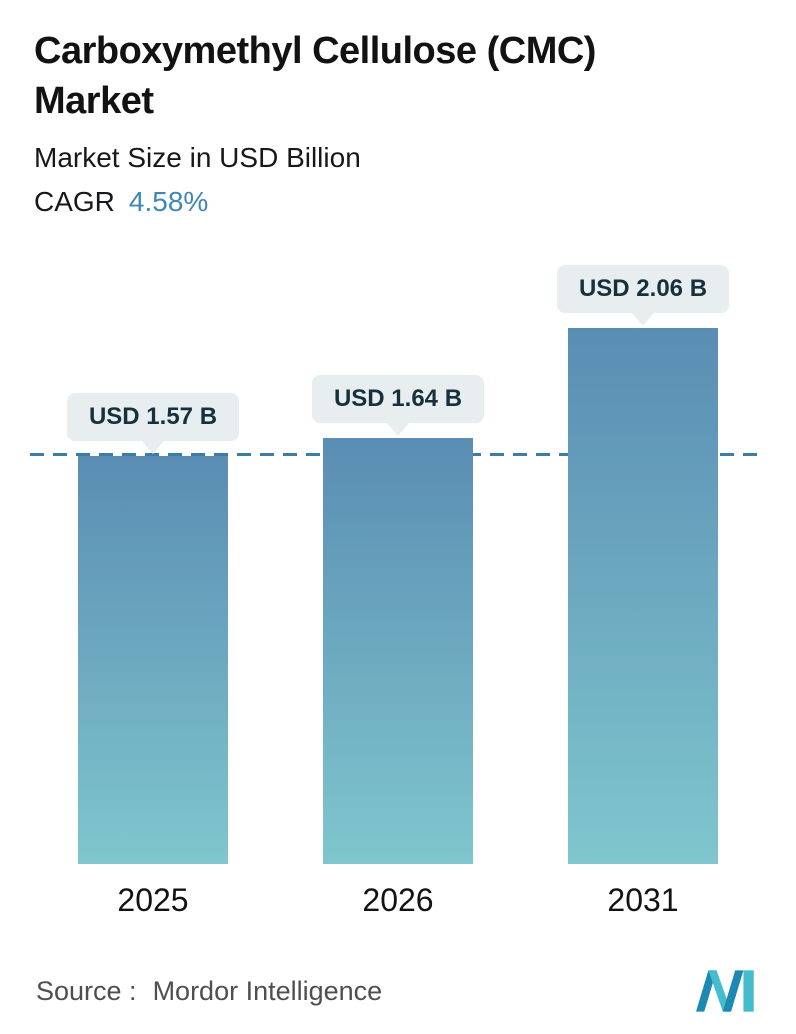  I want to click on chart-footer: Source : Mordor Intelligence, so click(399, 991).